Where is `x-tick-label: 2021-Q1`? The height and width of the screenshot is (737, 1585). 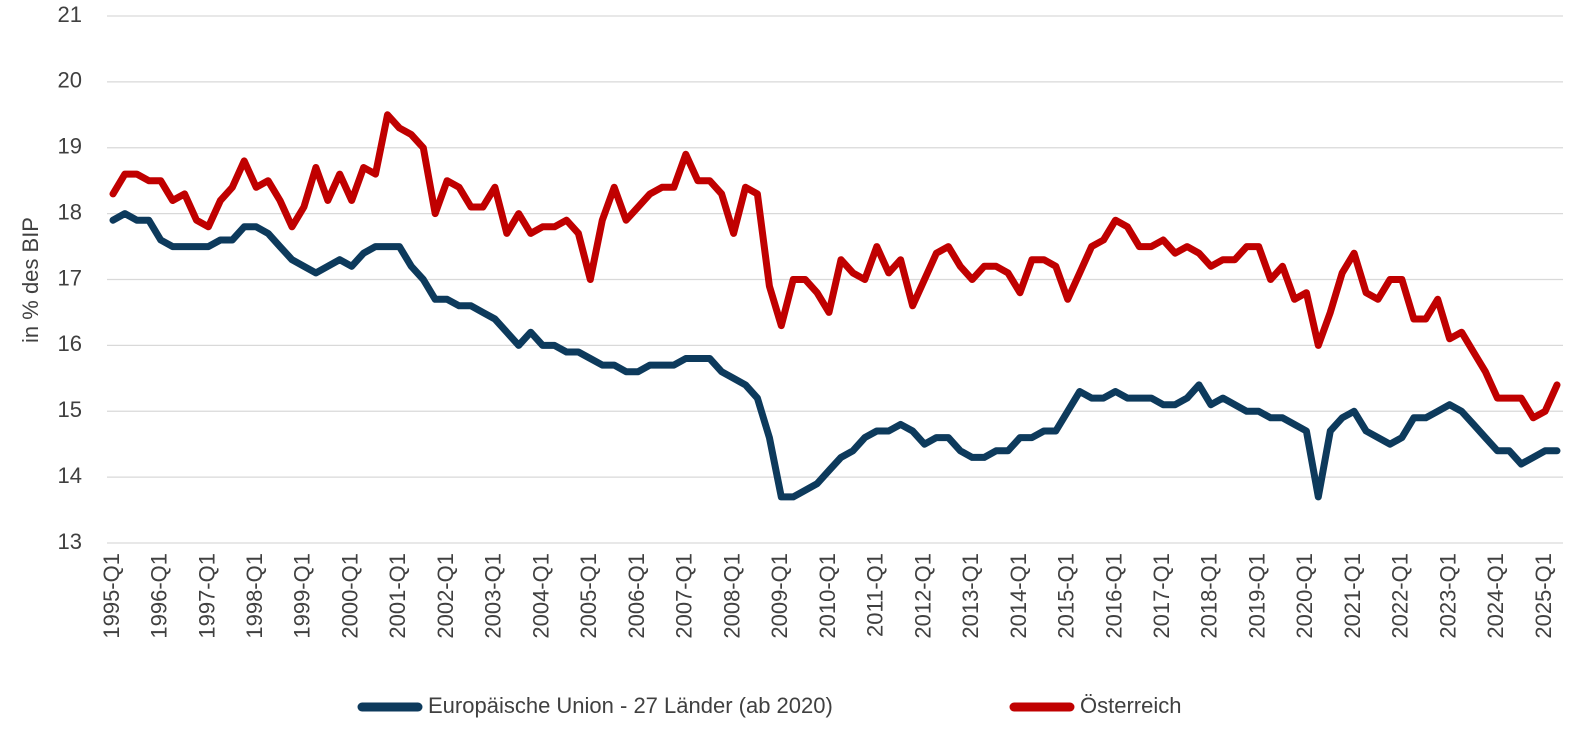
x-tick-label: 2021-Q1 is located at coordinates (1352, 596).